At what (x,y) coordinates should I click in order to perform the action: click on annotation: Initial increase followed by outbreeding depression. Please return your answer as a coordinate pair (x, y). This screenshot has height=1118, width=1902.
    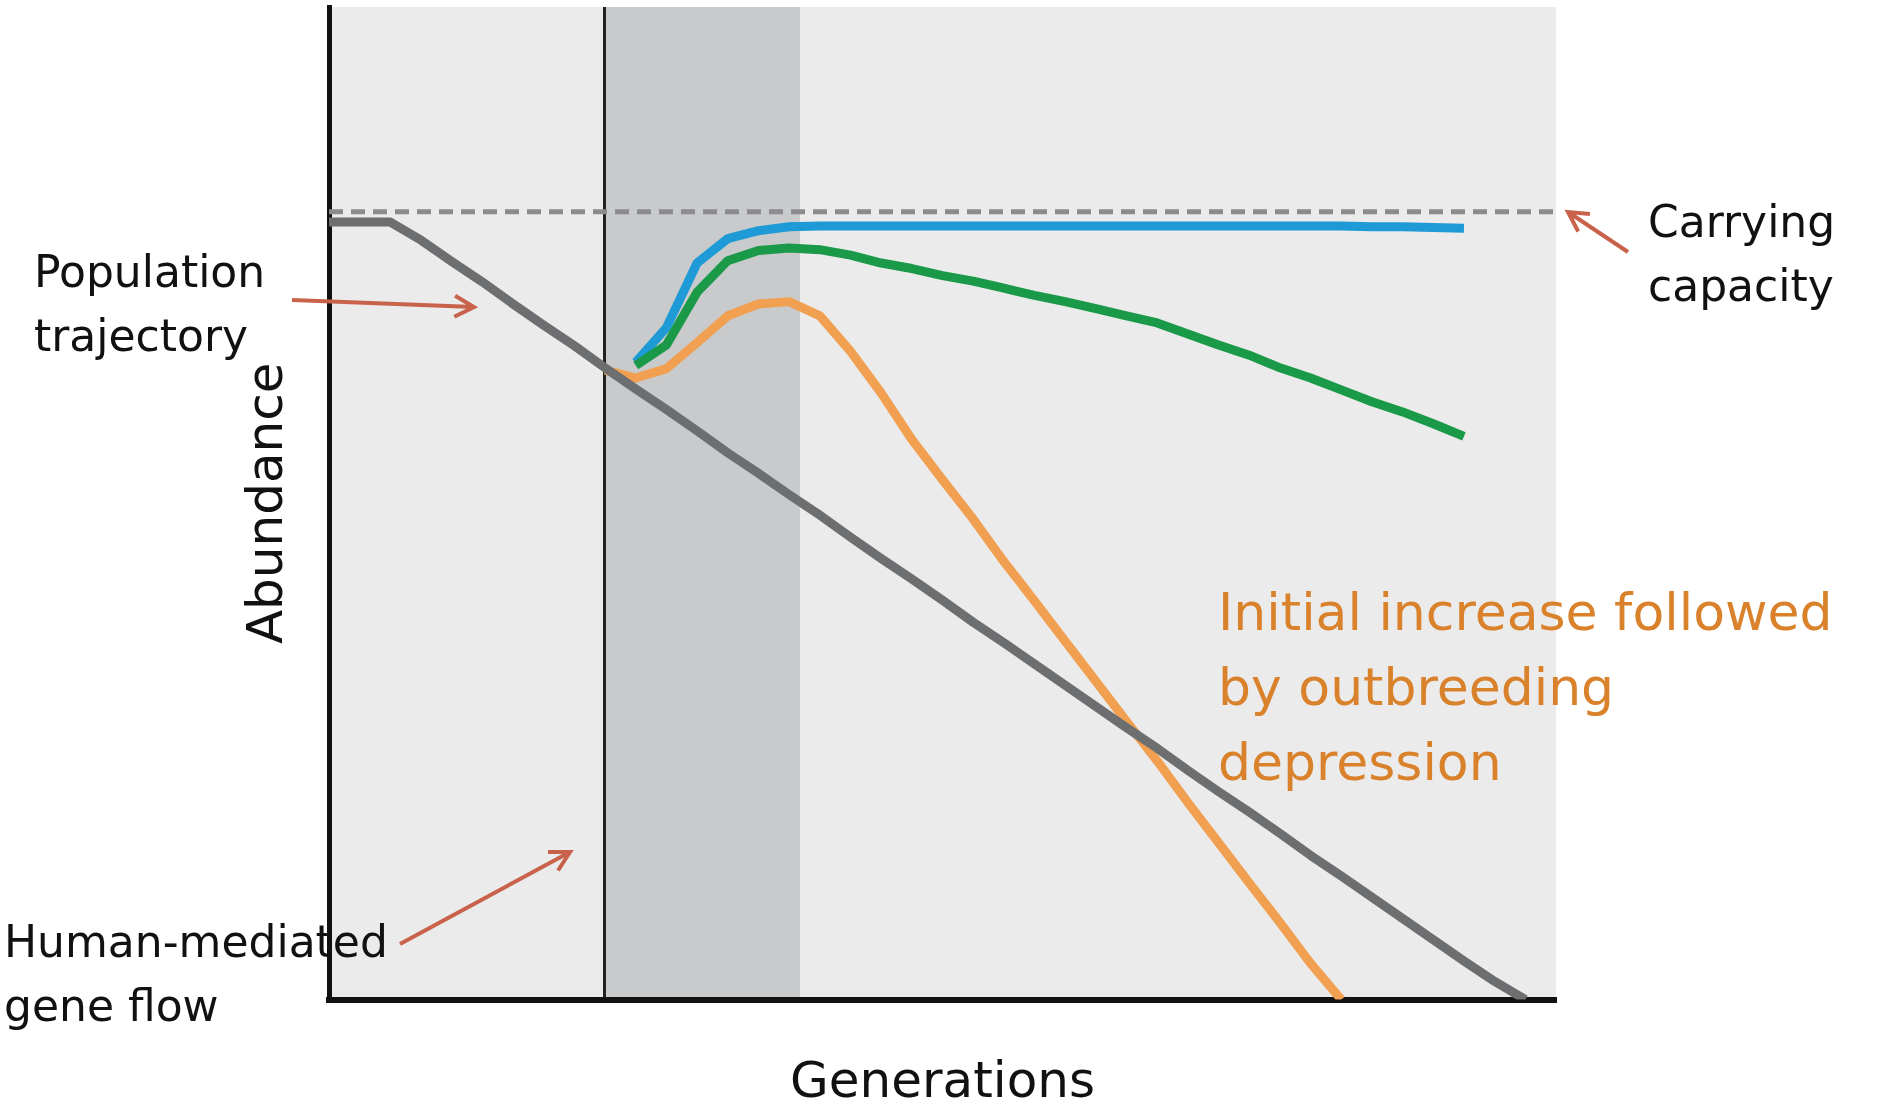
    Looking at the image, I should click on (1526, 687).